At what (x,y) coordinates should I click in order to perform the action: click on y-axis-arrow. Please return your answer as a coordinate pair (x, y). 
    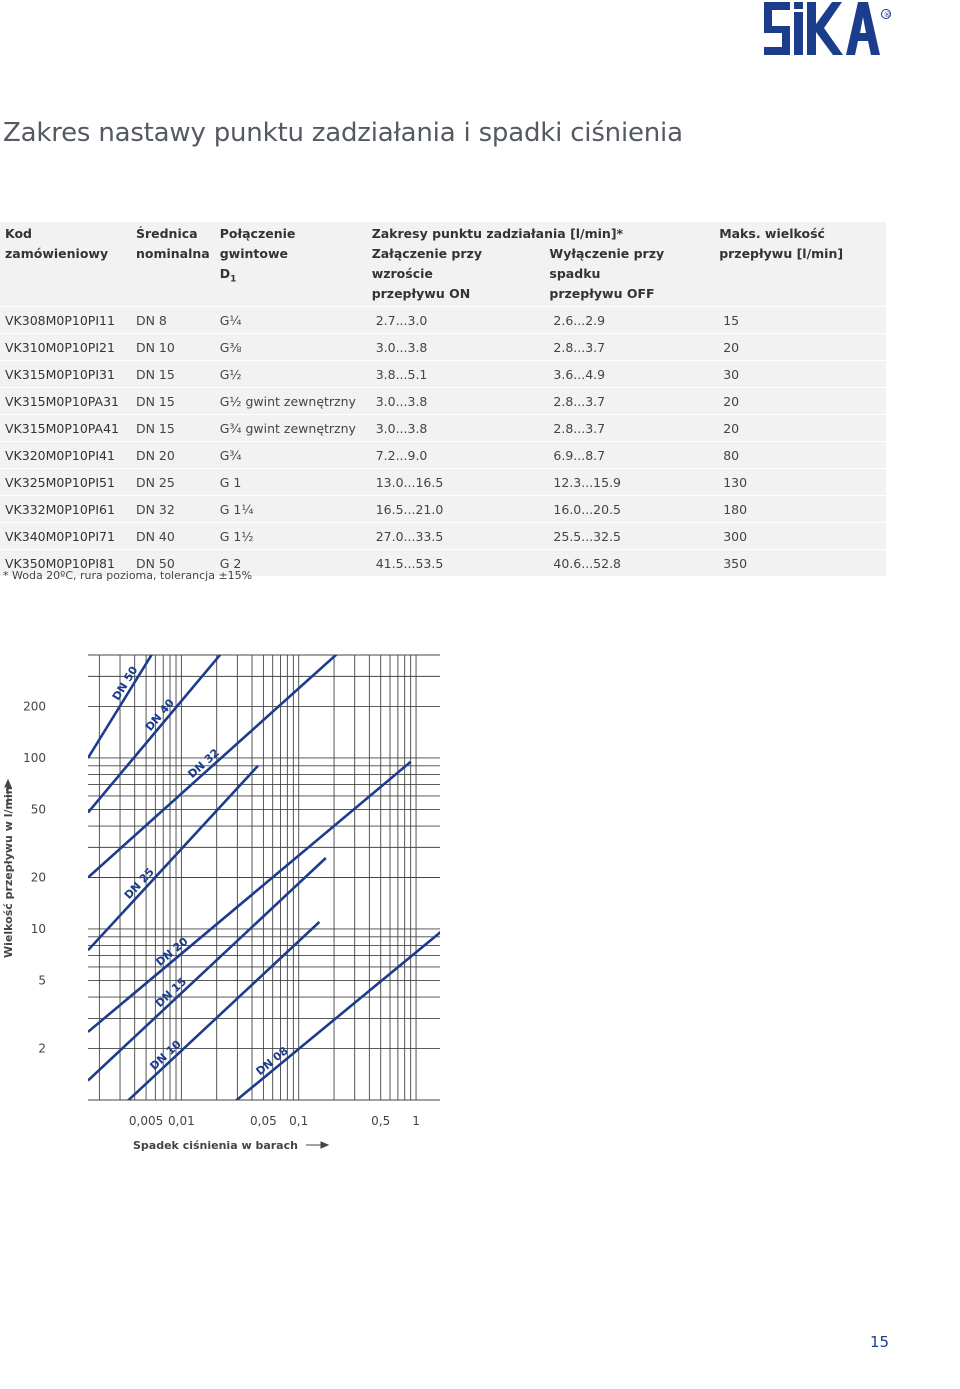
    Looking at the image, I should click on (8, 791).